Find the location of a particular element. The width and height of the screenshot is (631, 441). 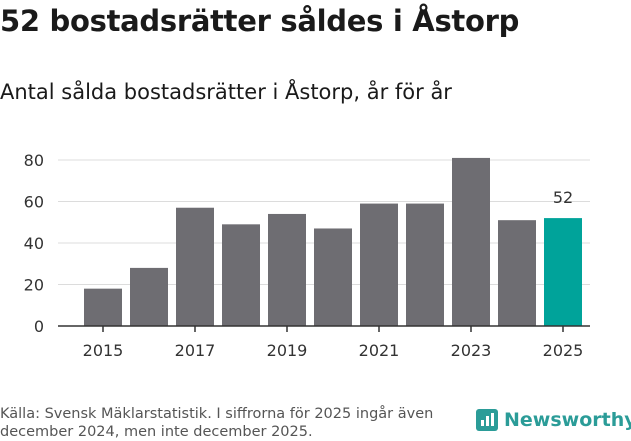

bar-2020 is located at coordinates (333, 277).